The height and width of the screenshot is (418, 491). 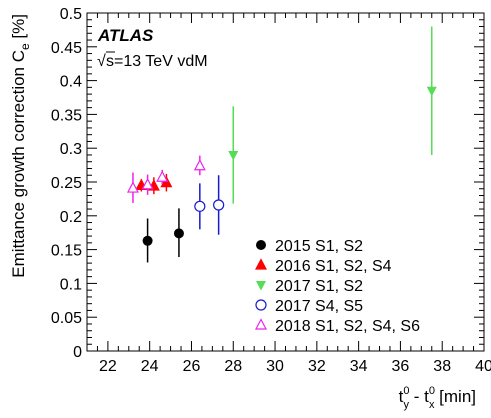 I want to click on y-tick-label: 0.05, so click(x=66, y=318).